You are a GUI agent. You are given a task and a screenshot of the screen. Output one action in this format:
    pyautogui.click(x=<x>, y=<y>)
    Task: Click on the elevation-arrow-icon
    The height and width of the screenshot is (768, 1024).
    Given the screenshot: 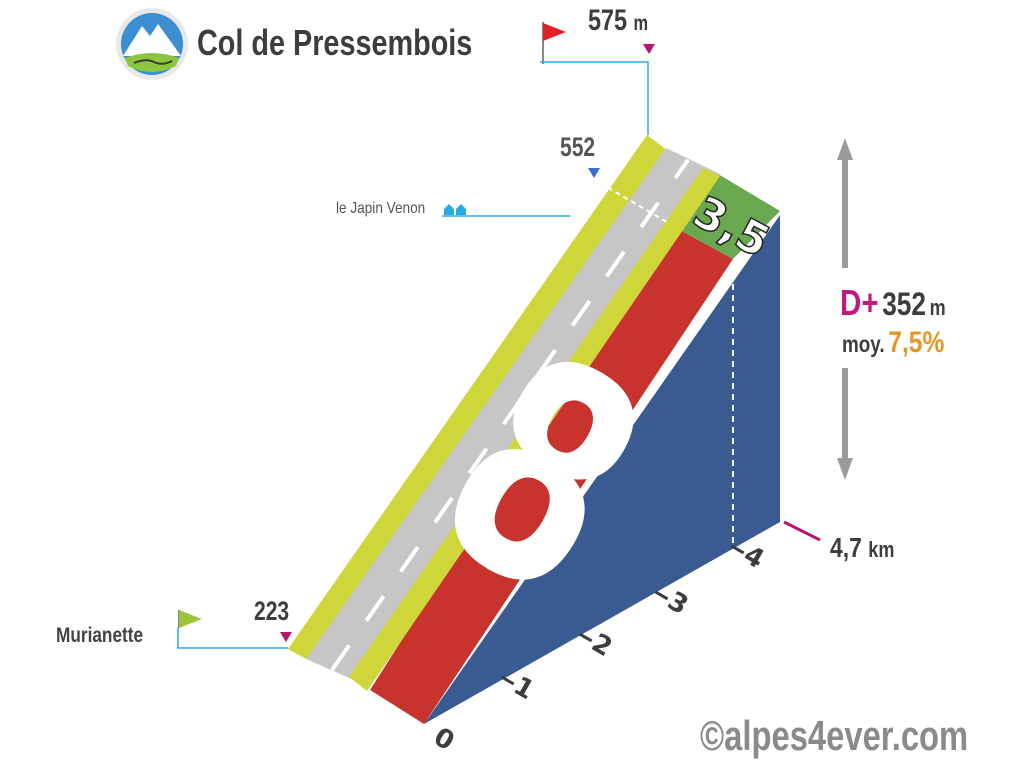 What is the action you would take?
    pyautogui.click(x=845, y=309)
    